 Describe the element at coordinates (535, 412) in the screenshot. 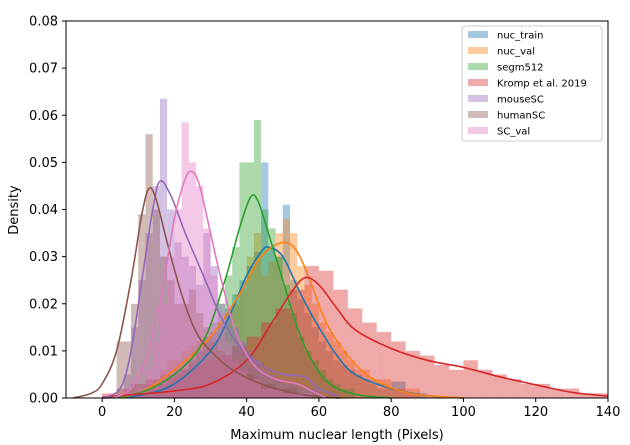

I see `x-tick-label: 120` at that location.